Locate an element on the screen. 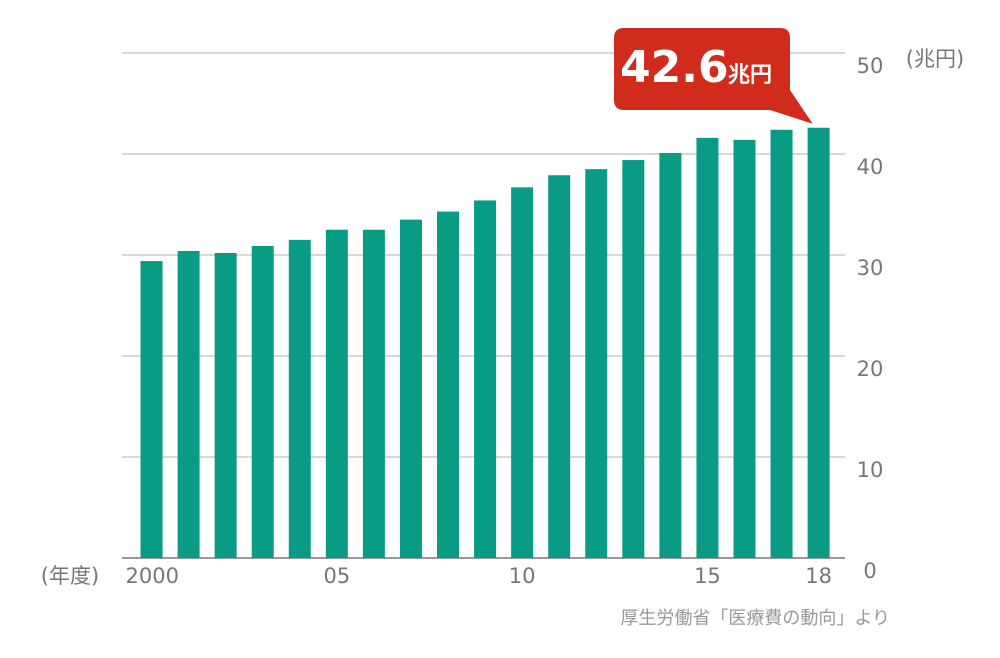 This screenshot has width=1000, height=658. y-tick-label: 30 is located at coordinates (870, 268).